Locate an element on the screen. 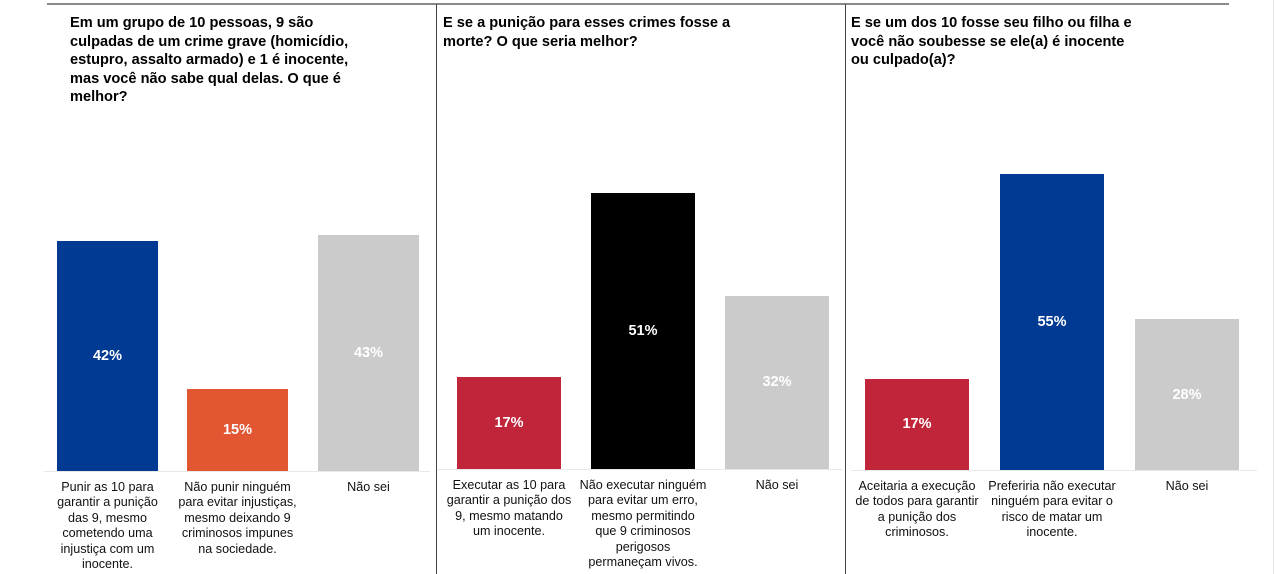 The image size is (1275, 574). data-label: 55% is located at coordinates (1052, 322).